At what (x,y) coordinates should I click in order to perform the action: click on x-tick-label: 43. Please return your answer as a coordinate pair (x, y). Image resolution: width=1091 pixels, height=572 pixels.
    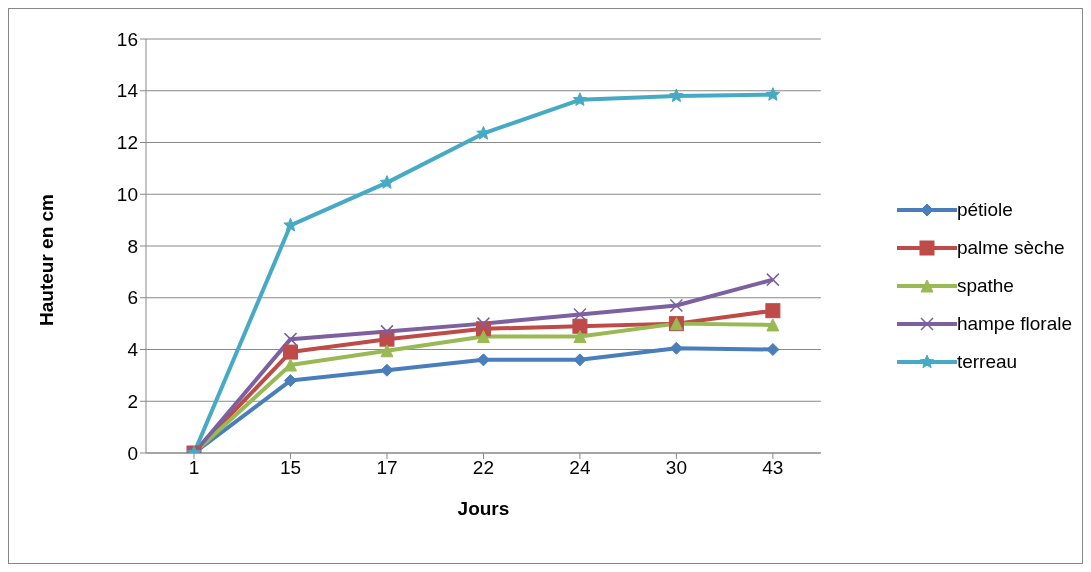
    Looking at the image, I should click on (773, 468).